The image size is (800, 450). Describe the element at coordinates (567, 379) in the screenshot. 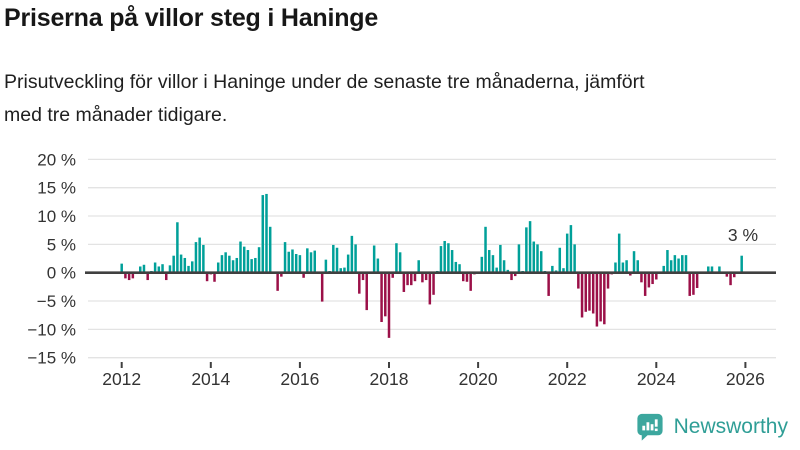

I see `x-tick-label: 2022` at that location.